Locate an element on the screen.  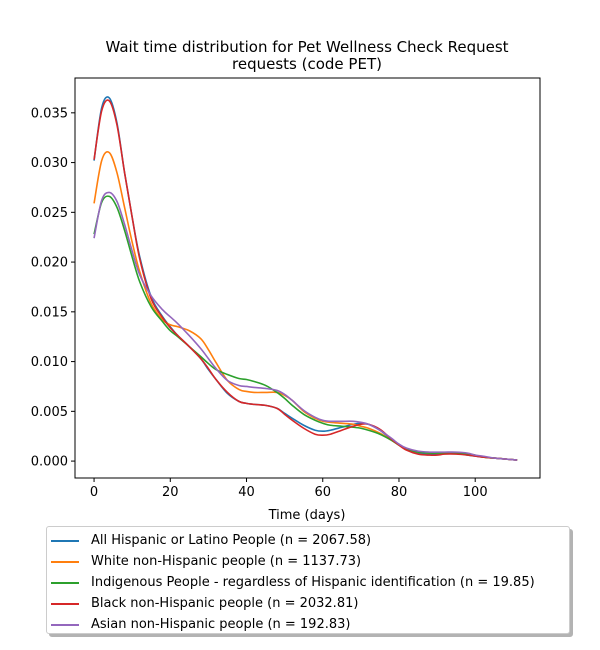
y-tick-label: 0.030 is located at coordinates (49, 163).